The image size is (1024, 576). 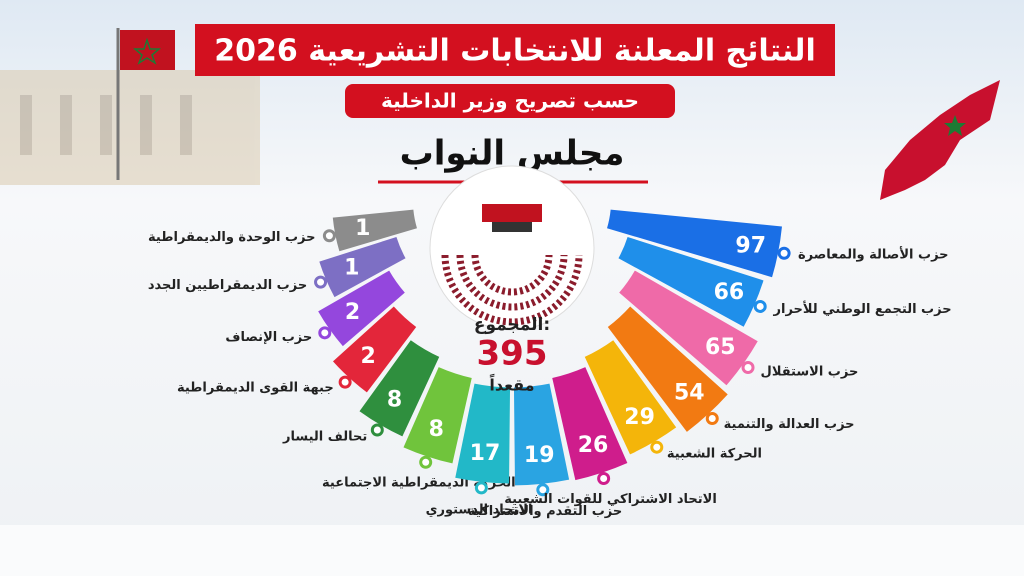 I want to click on total-unit: مقعداً, so click(x=511, y=384).